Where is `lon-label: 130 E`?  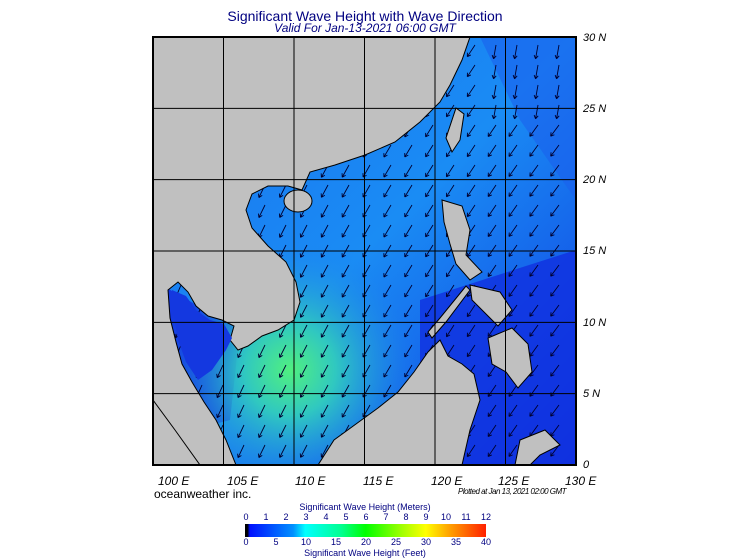 lon-label: 130 E is located at coordinates (581, 481).